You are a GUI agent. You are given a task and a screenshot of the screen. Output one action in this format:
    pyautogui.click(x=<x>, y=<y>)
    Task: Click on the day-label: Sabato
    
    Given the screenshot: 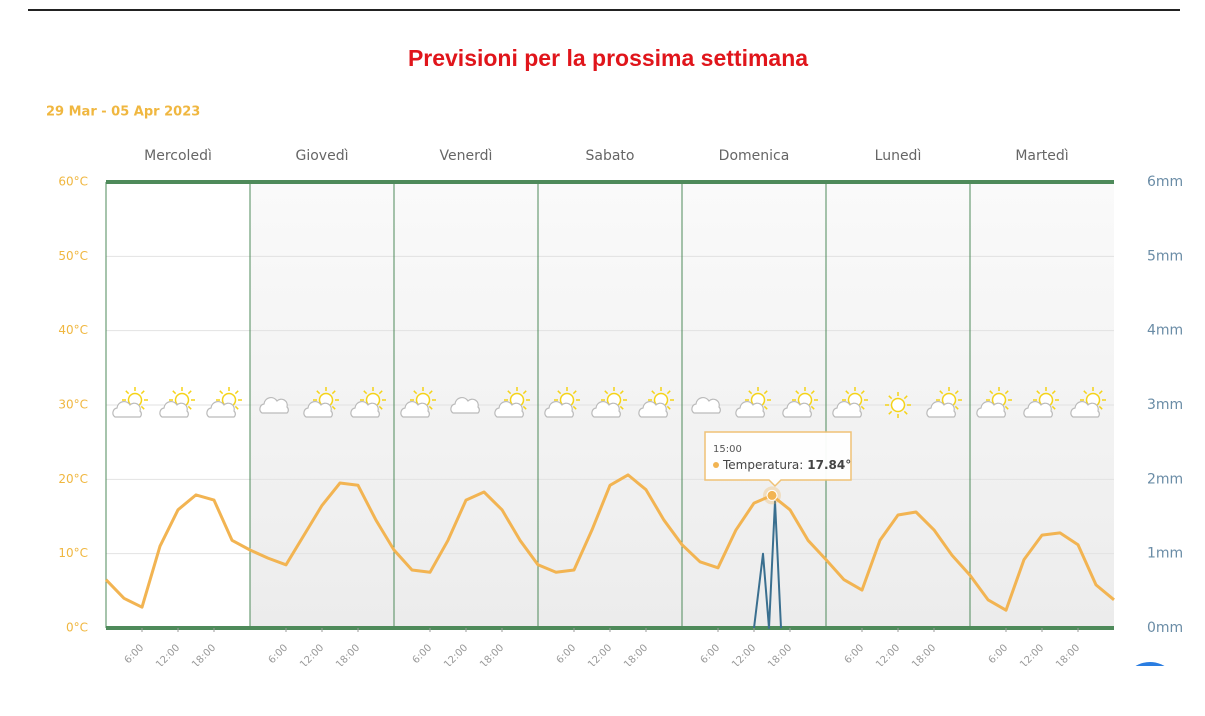 What is the action you would take?
    pyautogui.click(x=610, y=156)
    